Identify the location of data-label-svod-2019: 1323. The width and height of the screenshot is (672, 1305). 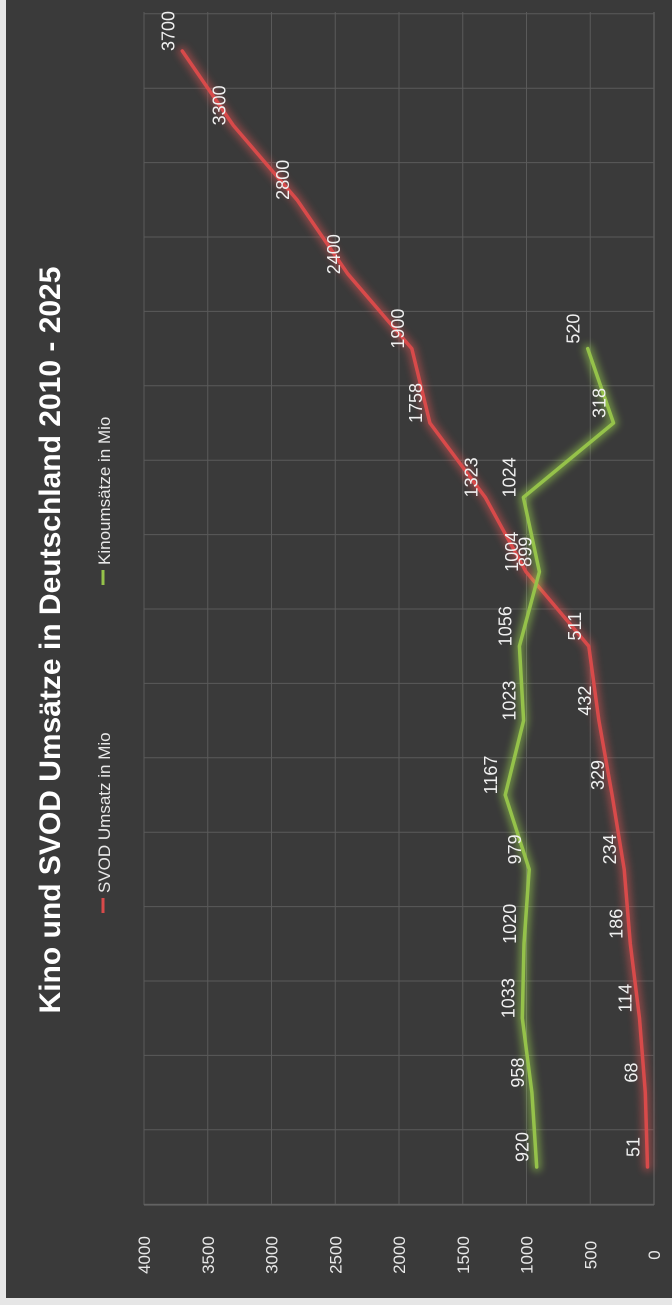
(471, 477).